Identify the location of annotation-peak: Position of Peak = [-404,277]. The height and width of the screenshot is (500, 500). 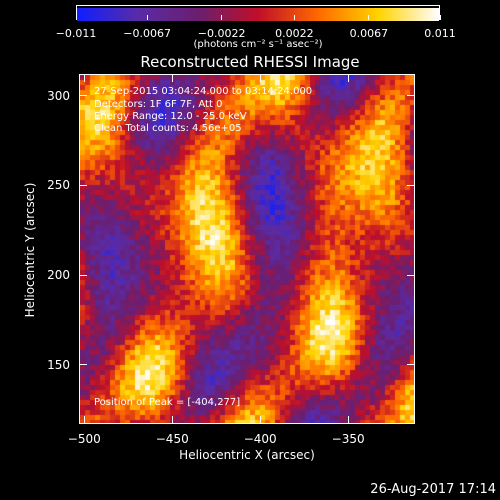
(167, 402).